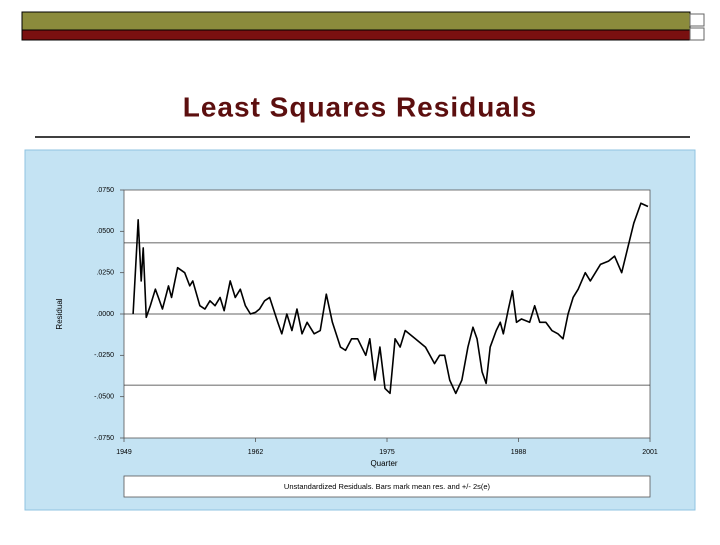 The height and width of the screenshot is (545, 720). What do you see at coordinates (104, 438) in the screenshot?
I see `y-tick-label: -.0750` at bounding box center [104, 438].